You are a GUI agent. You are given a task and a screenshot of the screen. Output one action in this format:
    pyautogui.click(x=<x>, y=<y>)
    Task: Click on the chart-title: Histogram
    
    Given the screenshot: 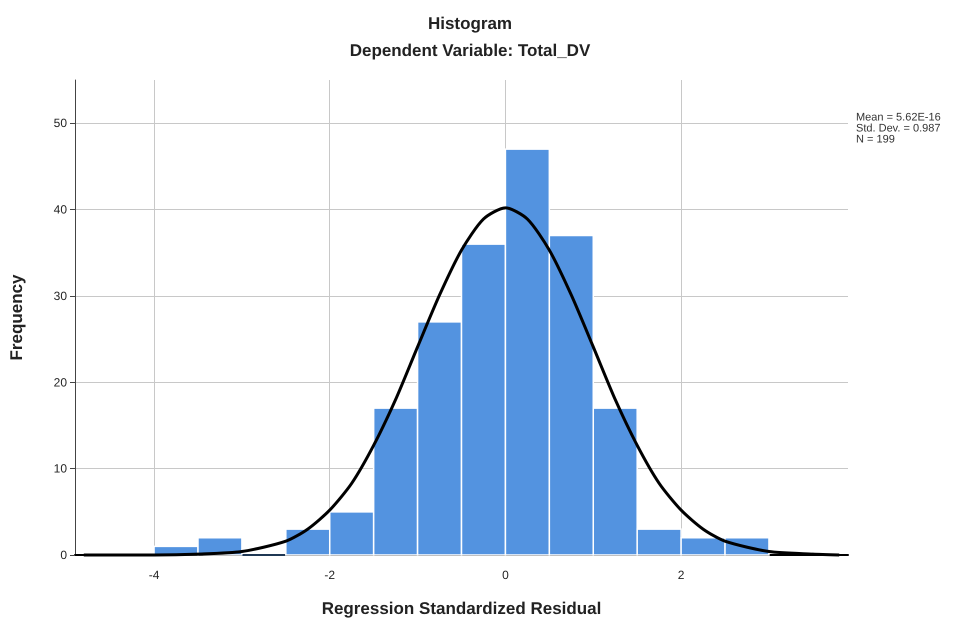 What is the action you would take?
    pyautogui.click(x=470, y=23)
    